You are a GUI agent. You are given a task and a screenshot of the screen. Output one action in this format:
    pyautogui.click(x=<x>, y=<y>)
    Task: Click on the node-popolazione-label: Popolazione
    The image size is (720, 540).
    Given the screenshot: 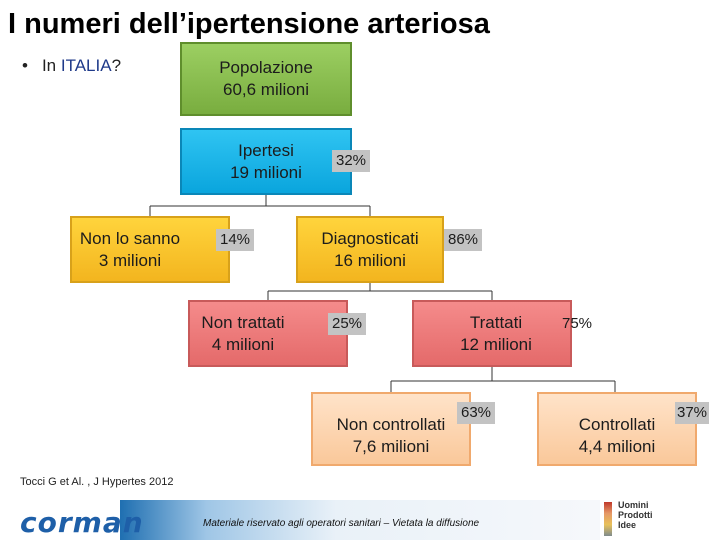 What is the action you would take?
    pyautogui.click(x=266, y=67)
    